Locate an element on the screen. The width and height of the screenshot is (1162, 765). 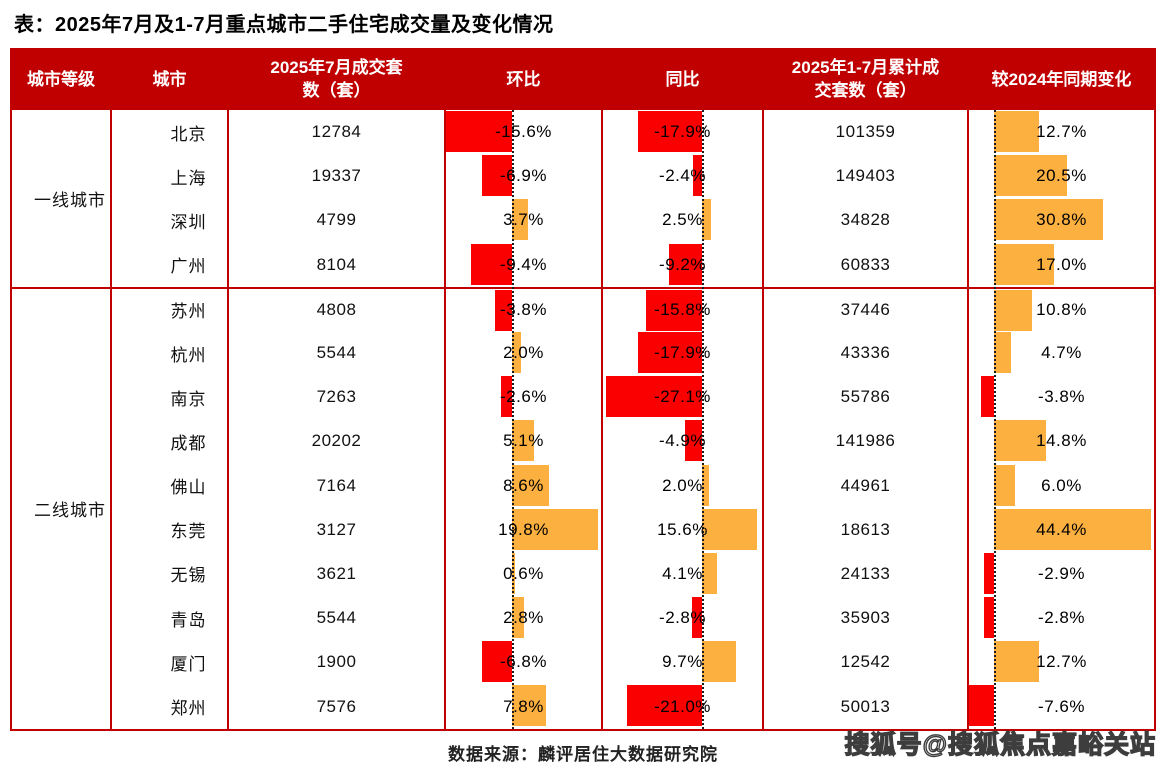
mom-bar-cell: -6.9% is located at coordinates (524, 176).